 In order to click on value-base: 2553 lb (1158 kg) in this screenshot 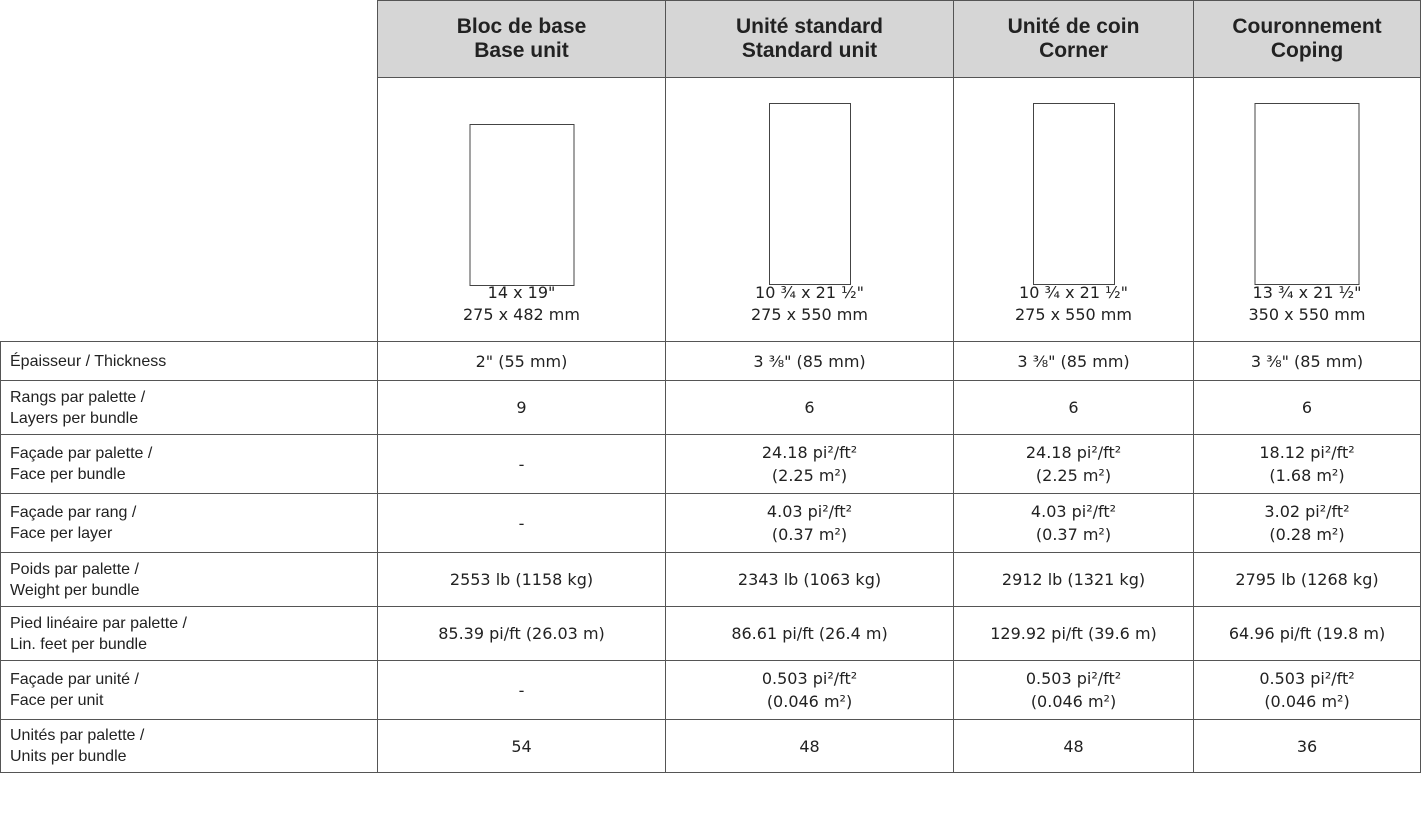, I will do `click(521, 579)`.